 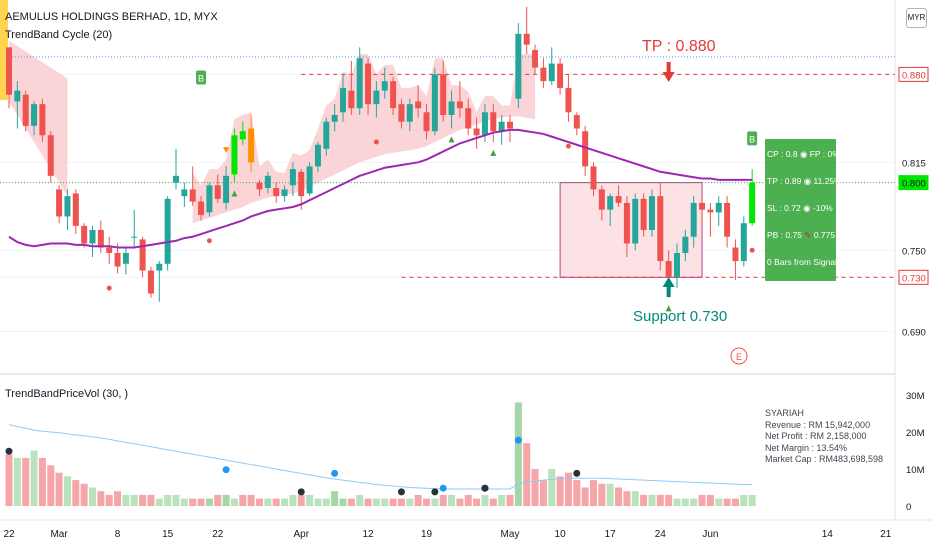 I want to click on x-tick-label: 19, so click(x=427, y=534).